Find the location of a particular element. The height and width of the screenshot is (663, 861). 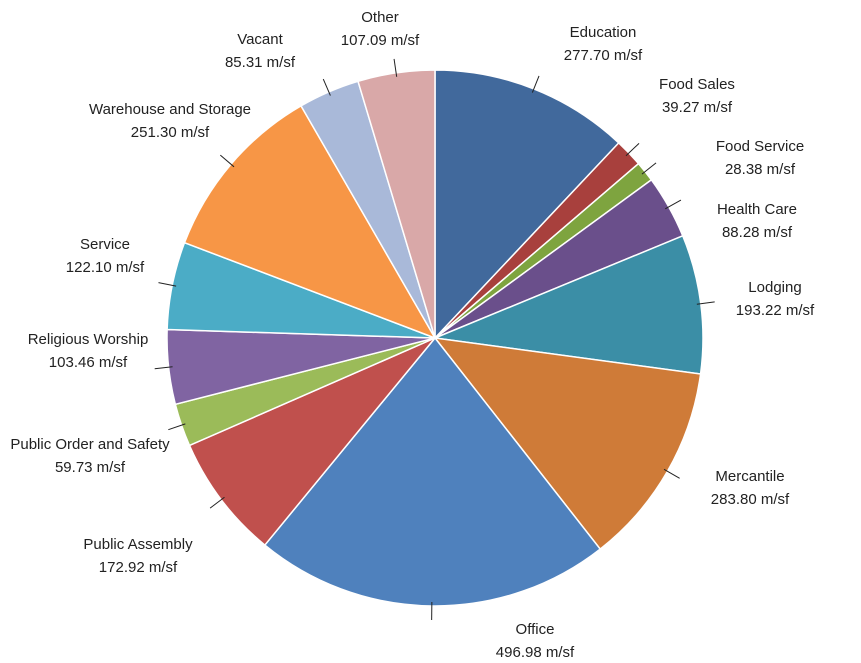

value-label: 122.10 m/sf is located at coordinates (105, 267).